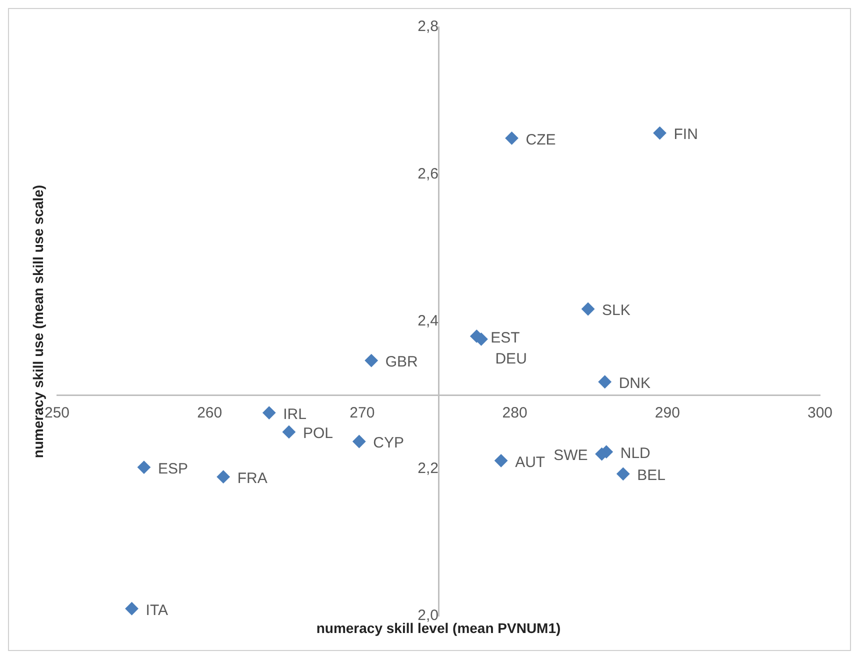 This screenshot has height=659, width=859. I want to click on annotation: POL, so click(317, 433).